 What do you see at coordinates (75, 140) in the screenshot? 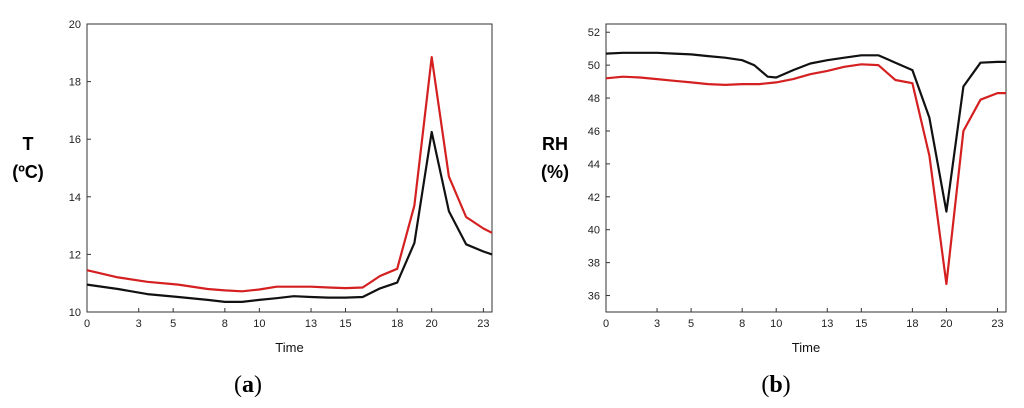
I see `y-tick-label: 16` at bounding box center [75, 140].